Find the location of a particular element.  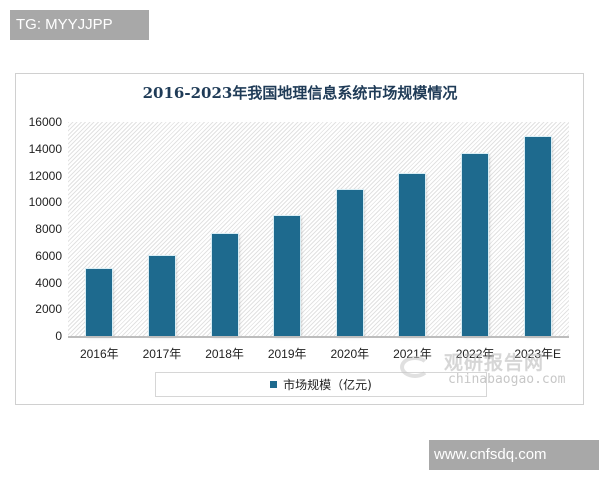

x-tick-label: 2019年 is located at coordinates (287, 354).